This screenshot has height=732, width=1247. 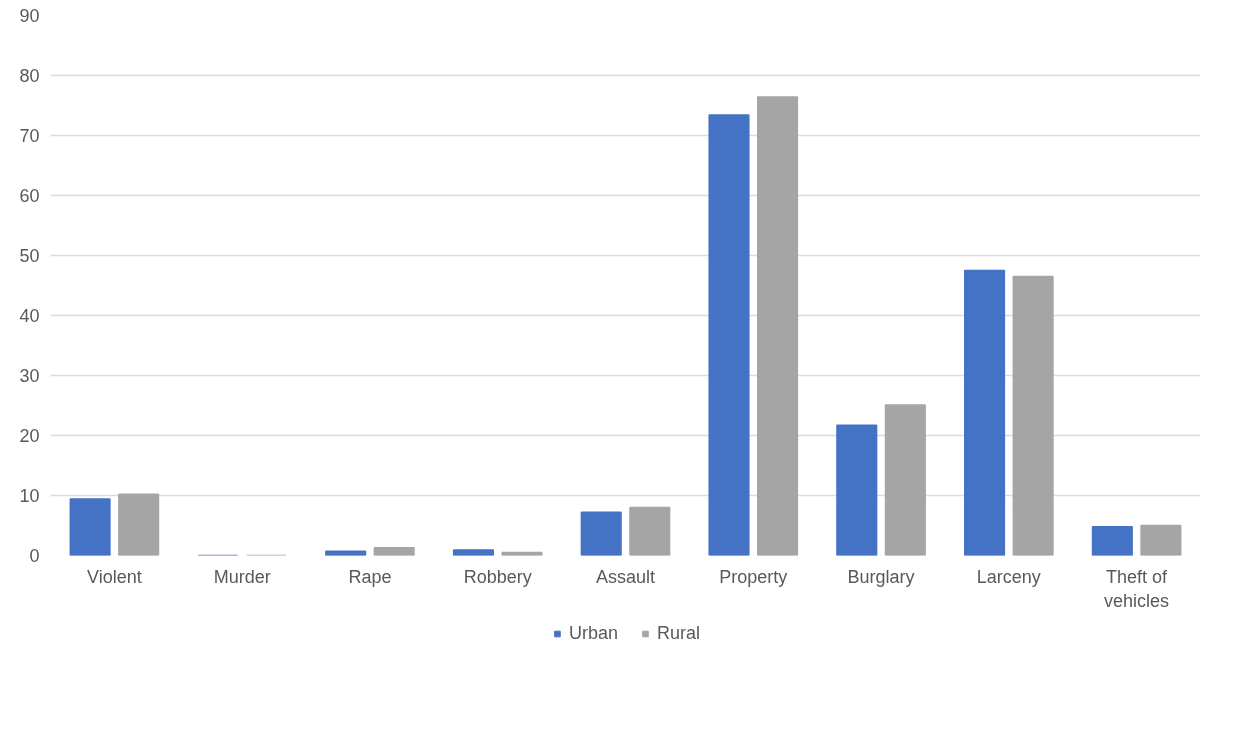 I want to click on y-tick-label: 80, so click(x=29, y=76).